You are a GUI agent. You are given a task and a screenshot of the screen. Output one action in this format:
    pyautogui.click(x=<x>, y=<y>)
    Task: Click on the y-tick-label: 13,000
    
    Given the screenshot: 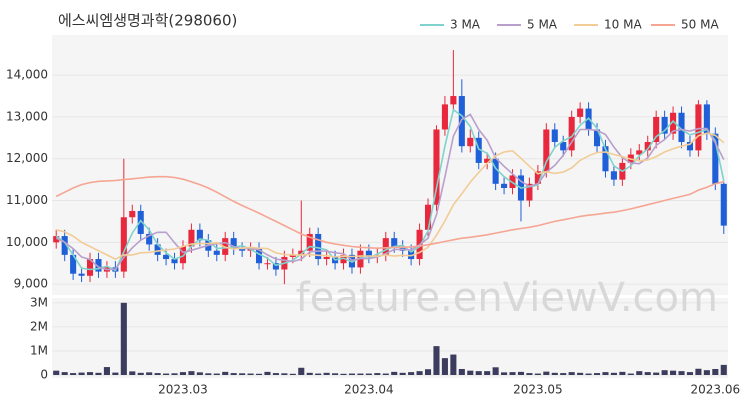 What is the action you would take?
    pyautogui.click(x=27, y=116)
    